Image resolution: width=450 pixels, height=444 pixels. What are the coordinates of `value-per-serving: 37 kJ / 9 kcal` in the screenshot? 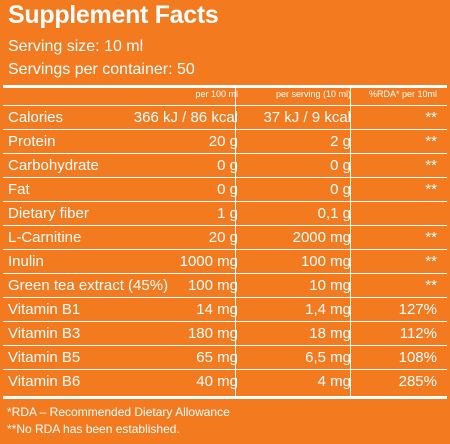 It's located at (307, 117).